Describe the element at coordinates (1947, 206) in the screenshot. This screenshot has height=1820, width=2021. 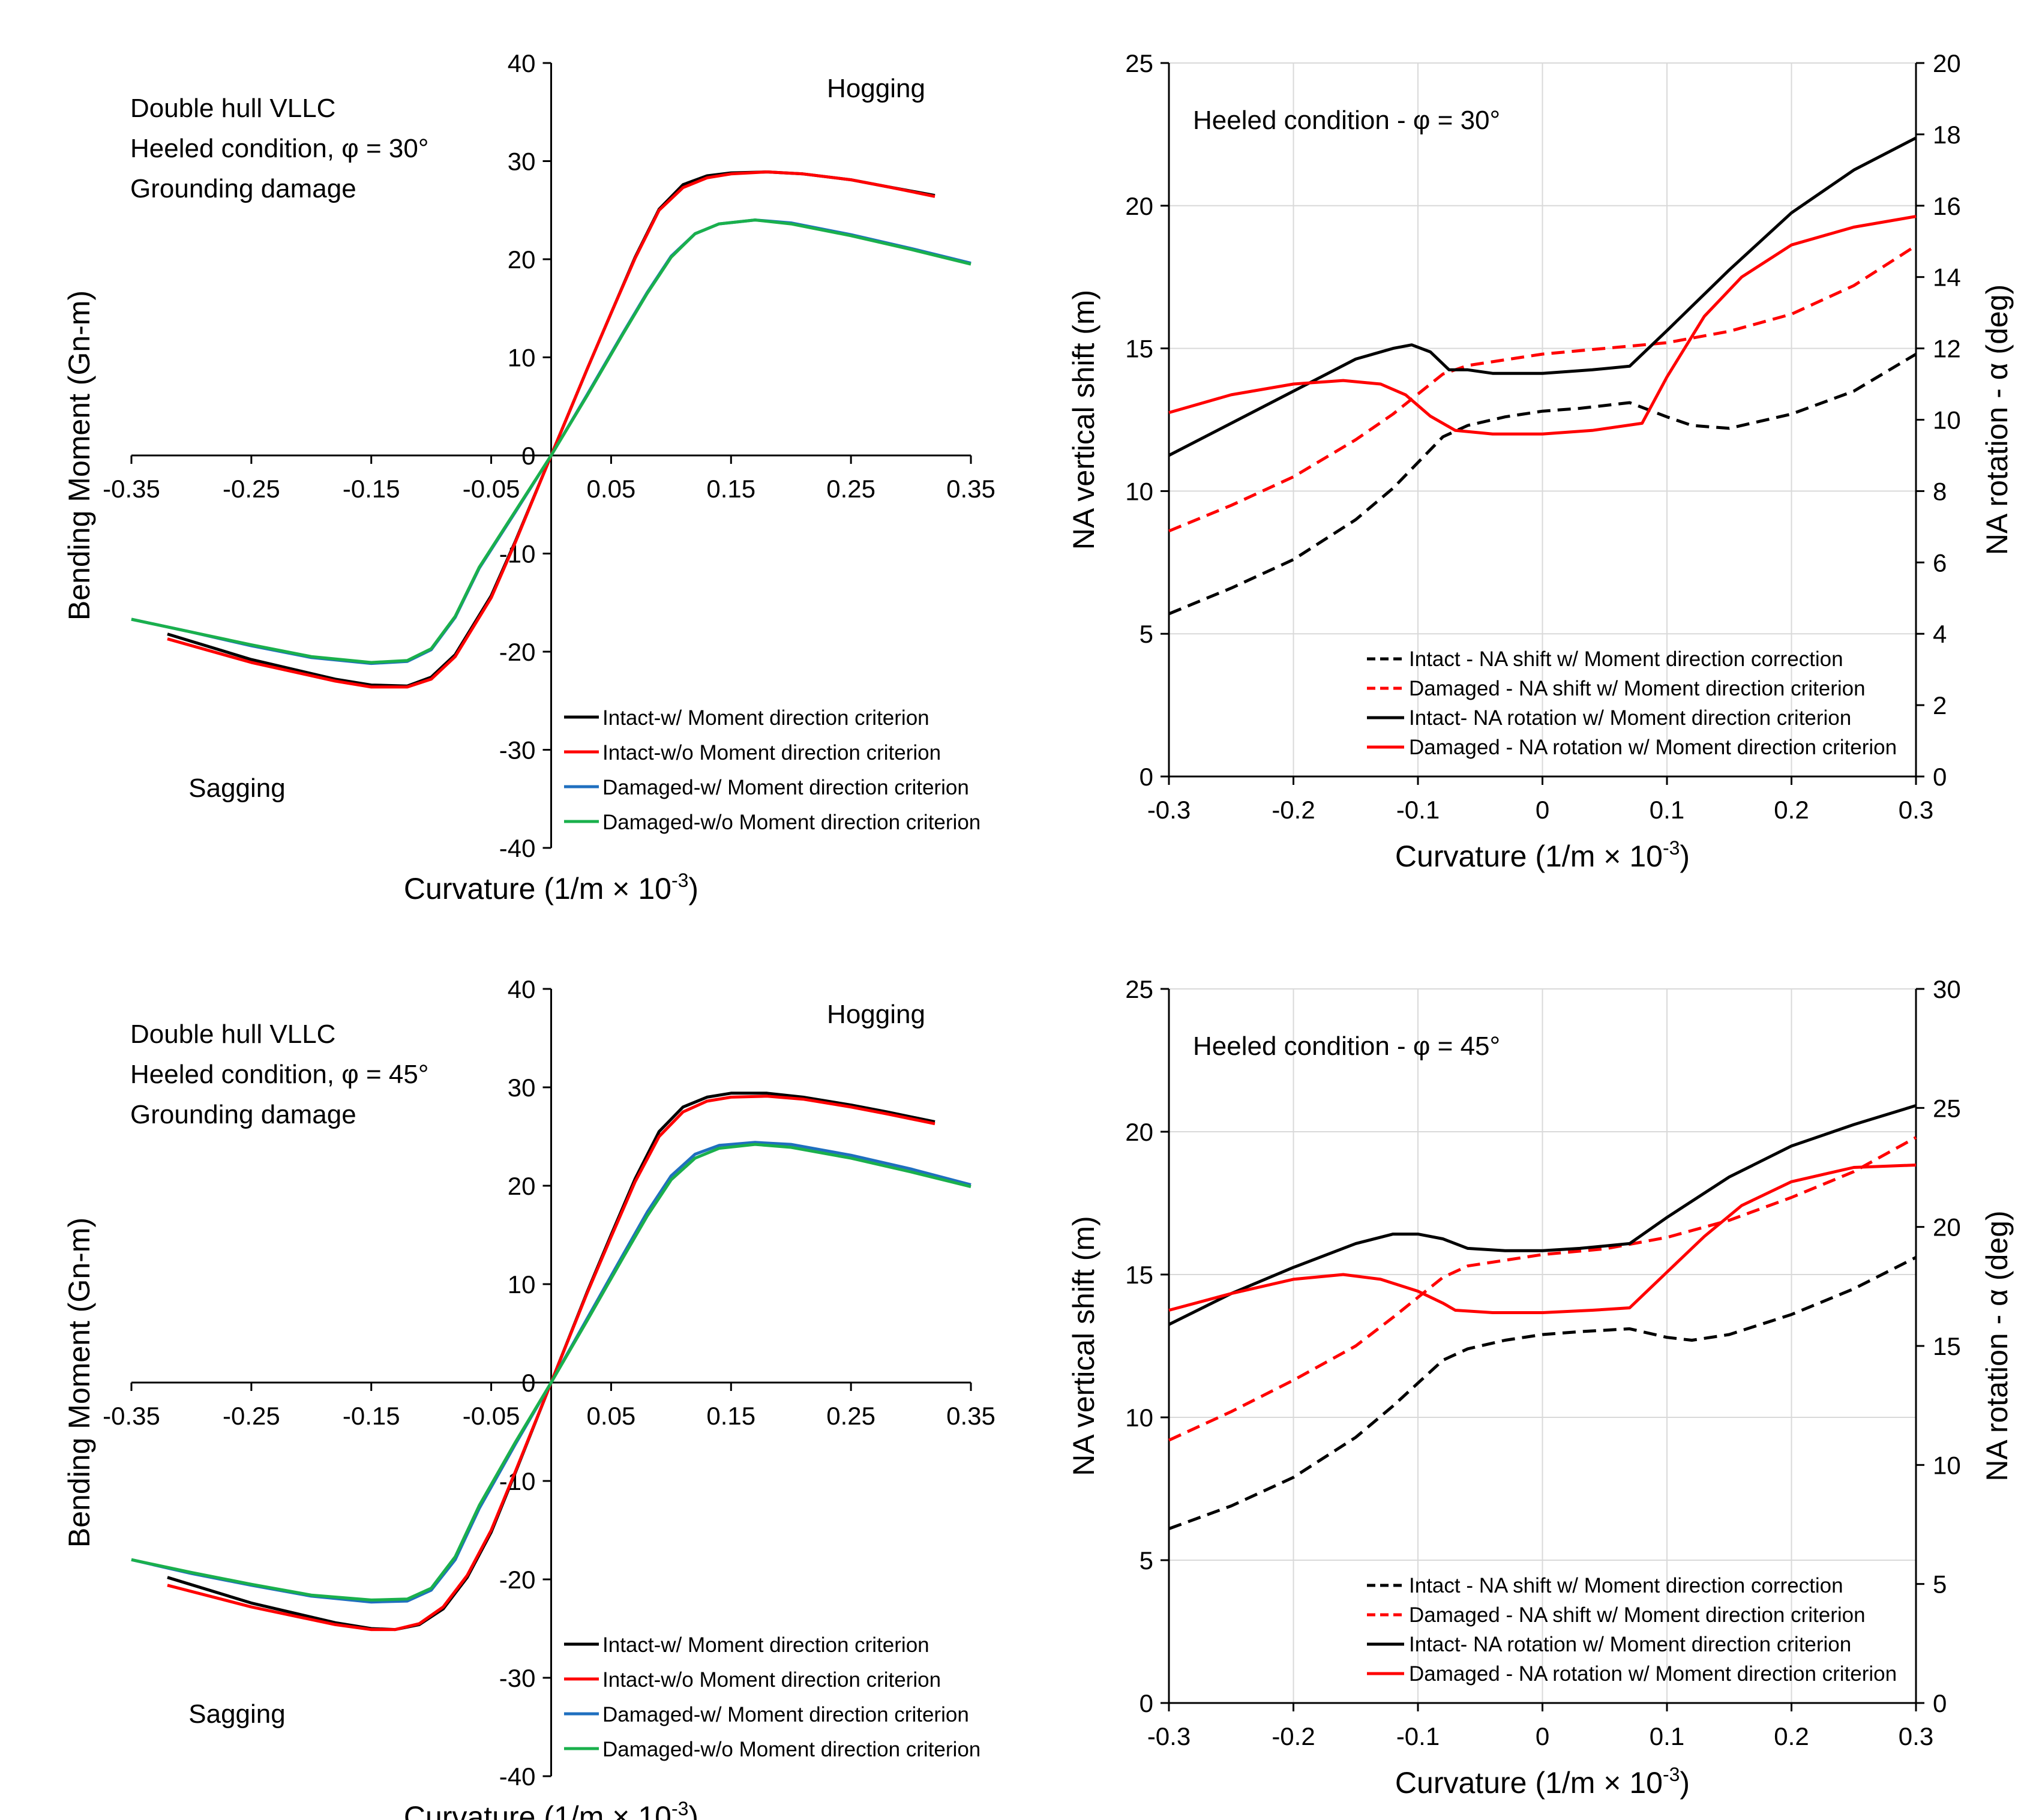
I see `y2-tick-label: 16` at that location.